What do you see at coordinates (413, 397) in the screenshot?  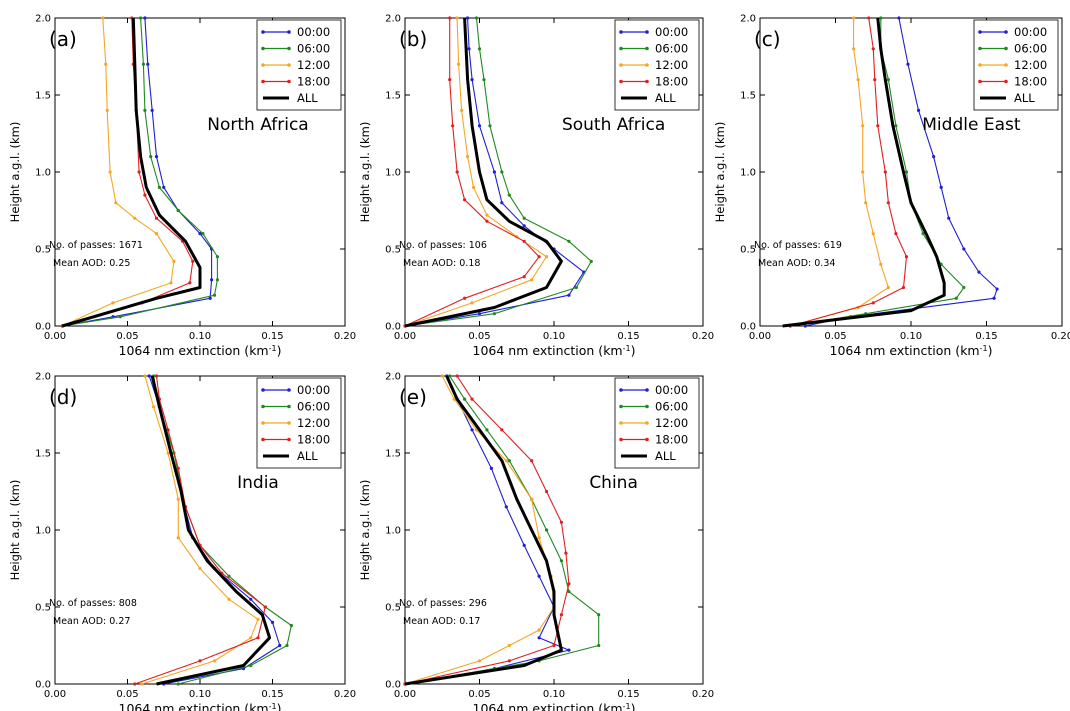 I see `panel-label: (e)` at bounding box center [413, 397].